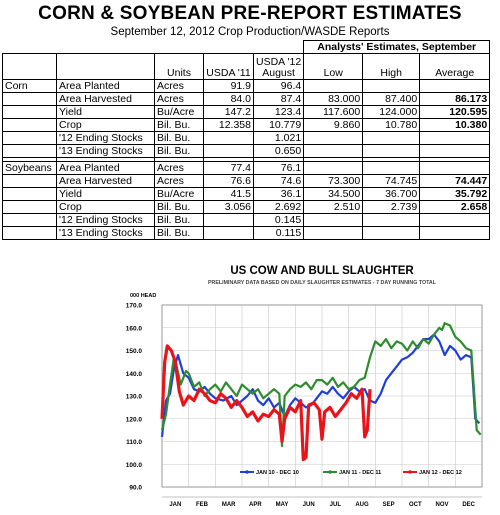 The image size is (500, 515). I want to click on x-tick-label: APR, so click(255, 505).